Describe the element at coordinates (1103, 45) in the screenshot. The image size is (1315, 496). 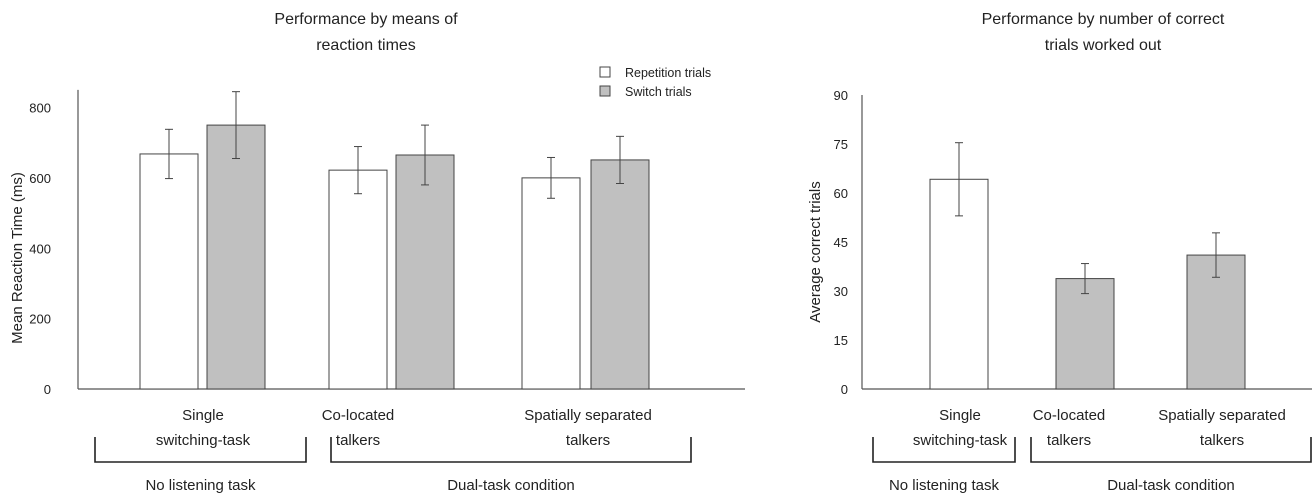
I see `chart-title-line-2: trials worked out` at that location.